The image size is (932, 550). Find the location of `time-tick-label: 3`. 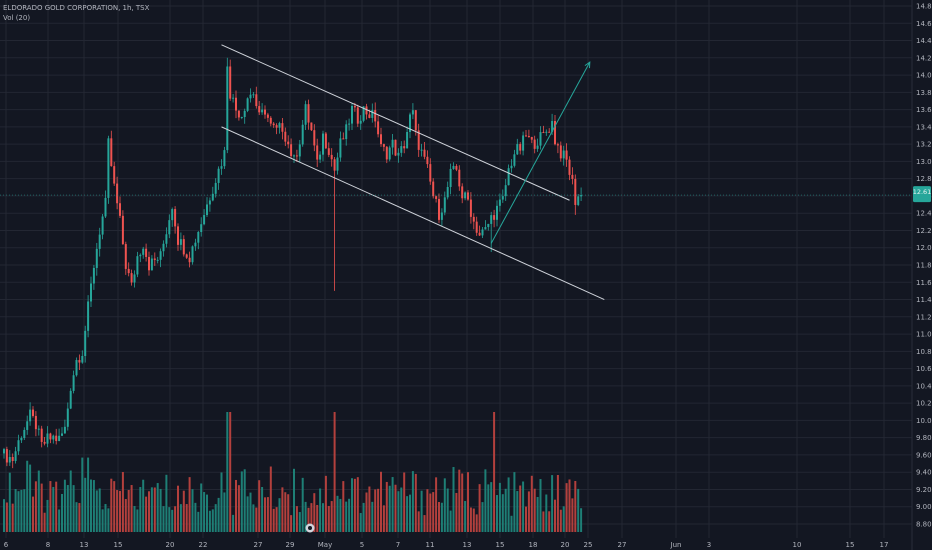

time-tick-label: 3 is located at coordinates (709, 545).